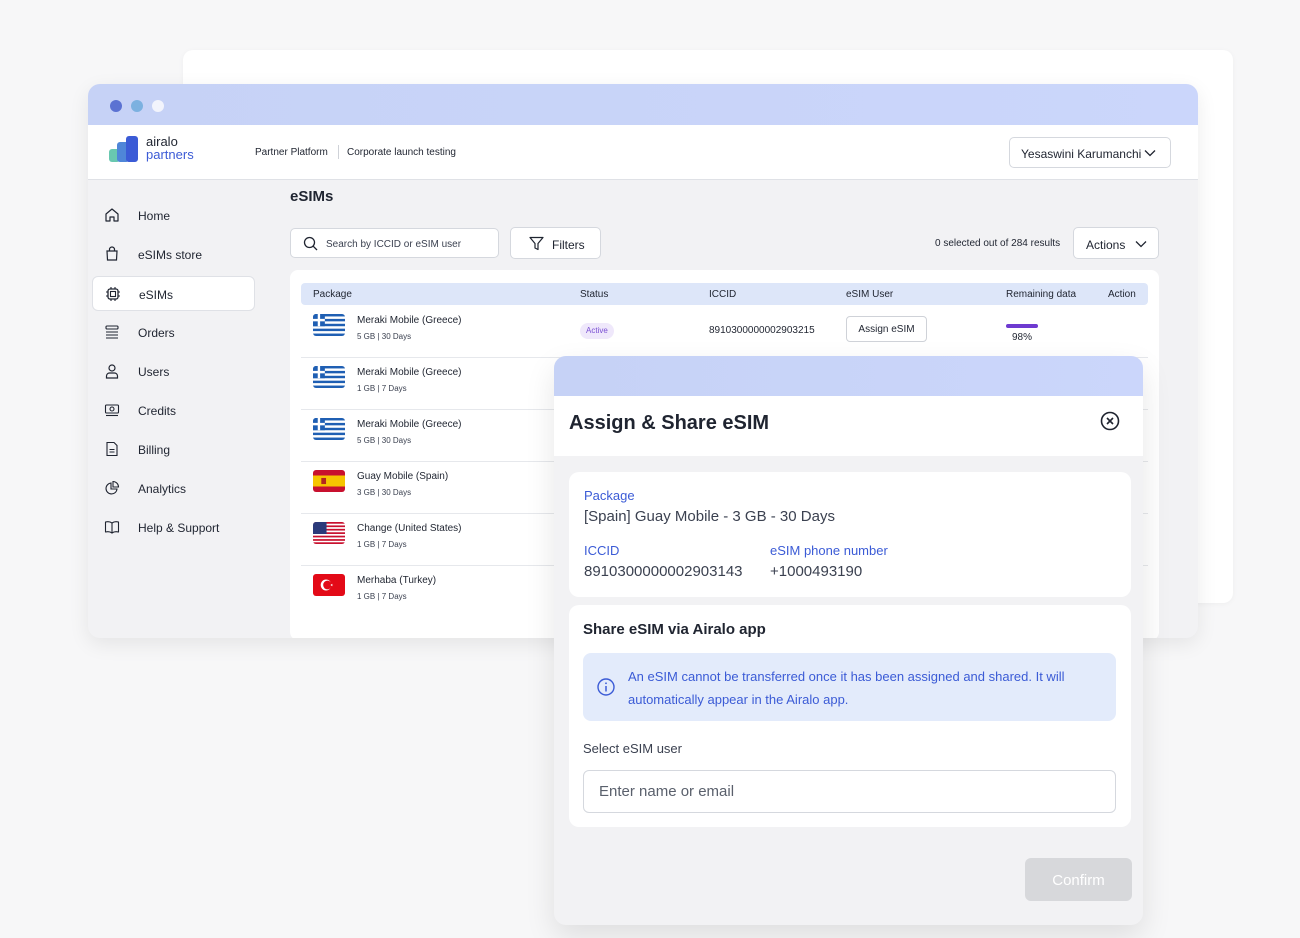  What do you see at coordinates (113, 294) in the screenshot?
I see `chip-icon` at bounding box center [113, 294].